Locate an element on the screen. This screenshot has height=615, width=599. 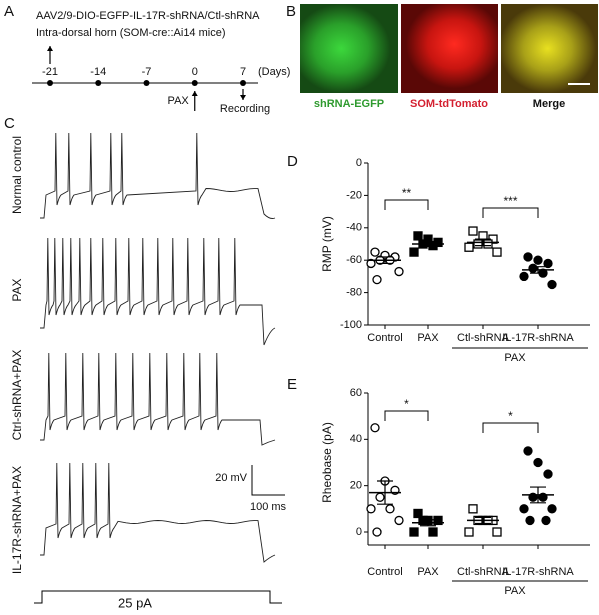
x-tick-label: PAX is located at coordinates (428, 338).